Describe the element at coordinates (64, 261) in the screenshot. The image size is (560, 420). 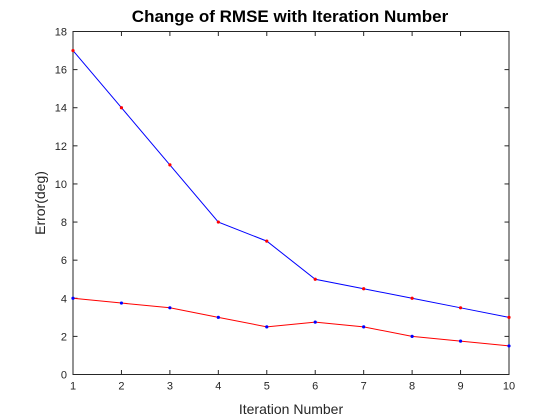
I see `y-tick-label: 6` at that location.